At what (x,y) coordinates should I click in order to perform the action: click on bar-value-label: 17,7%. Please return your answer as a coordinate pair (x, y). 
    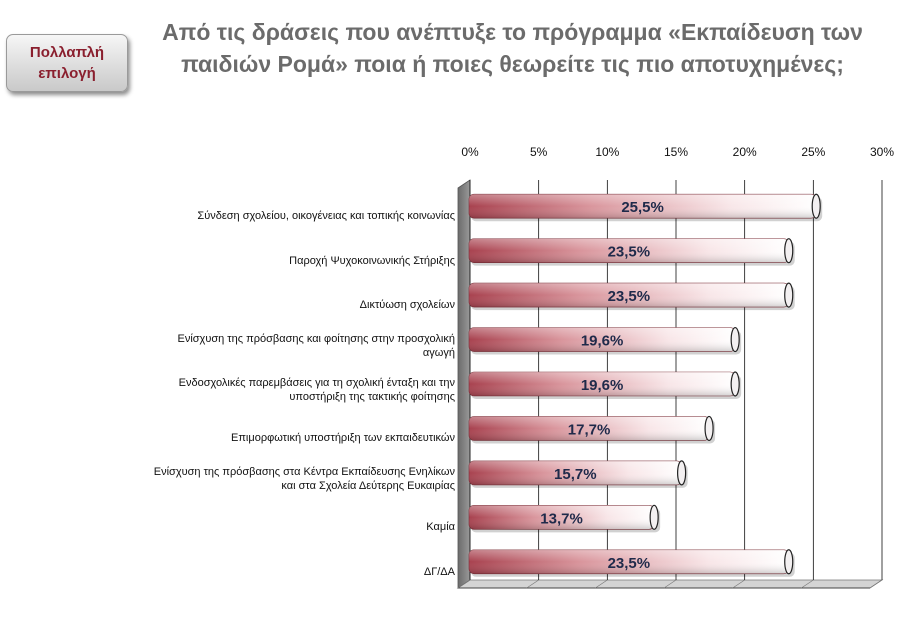
    Looking at the image, I should click on (589, 429).